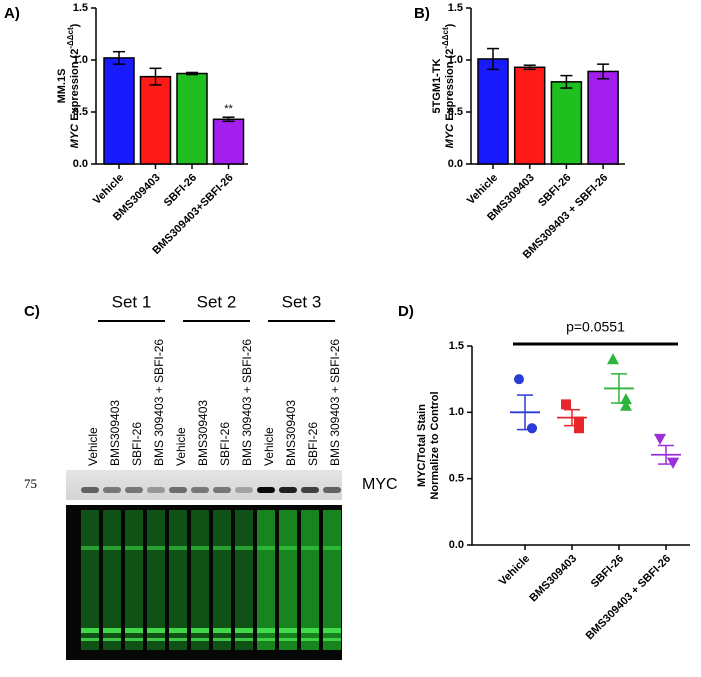 Image resolution: width=701 pixels, height=677 pixels. What do you see at coordinates (595, 327) in the screenshot?
I see `annotation: p=0.0551` at bounding box center [595, 327].